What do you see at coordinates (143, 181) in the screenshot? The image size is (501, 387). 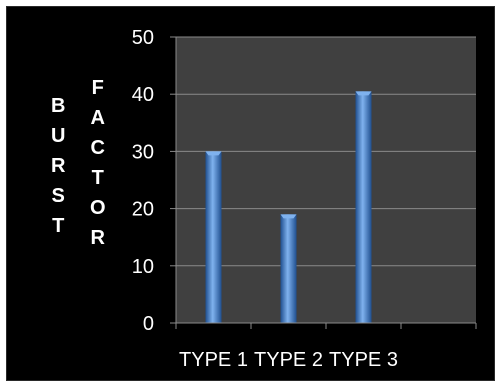 I see `y-tick-labels: 0 10 20 30 40 50` at bounding box center [143, 181].